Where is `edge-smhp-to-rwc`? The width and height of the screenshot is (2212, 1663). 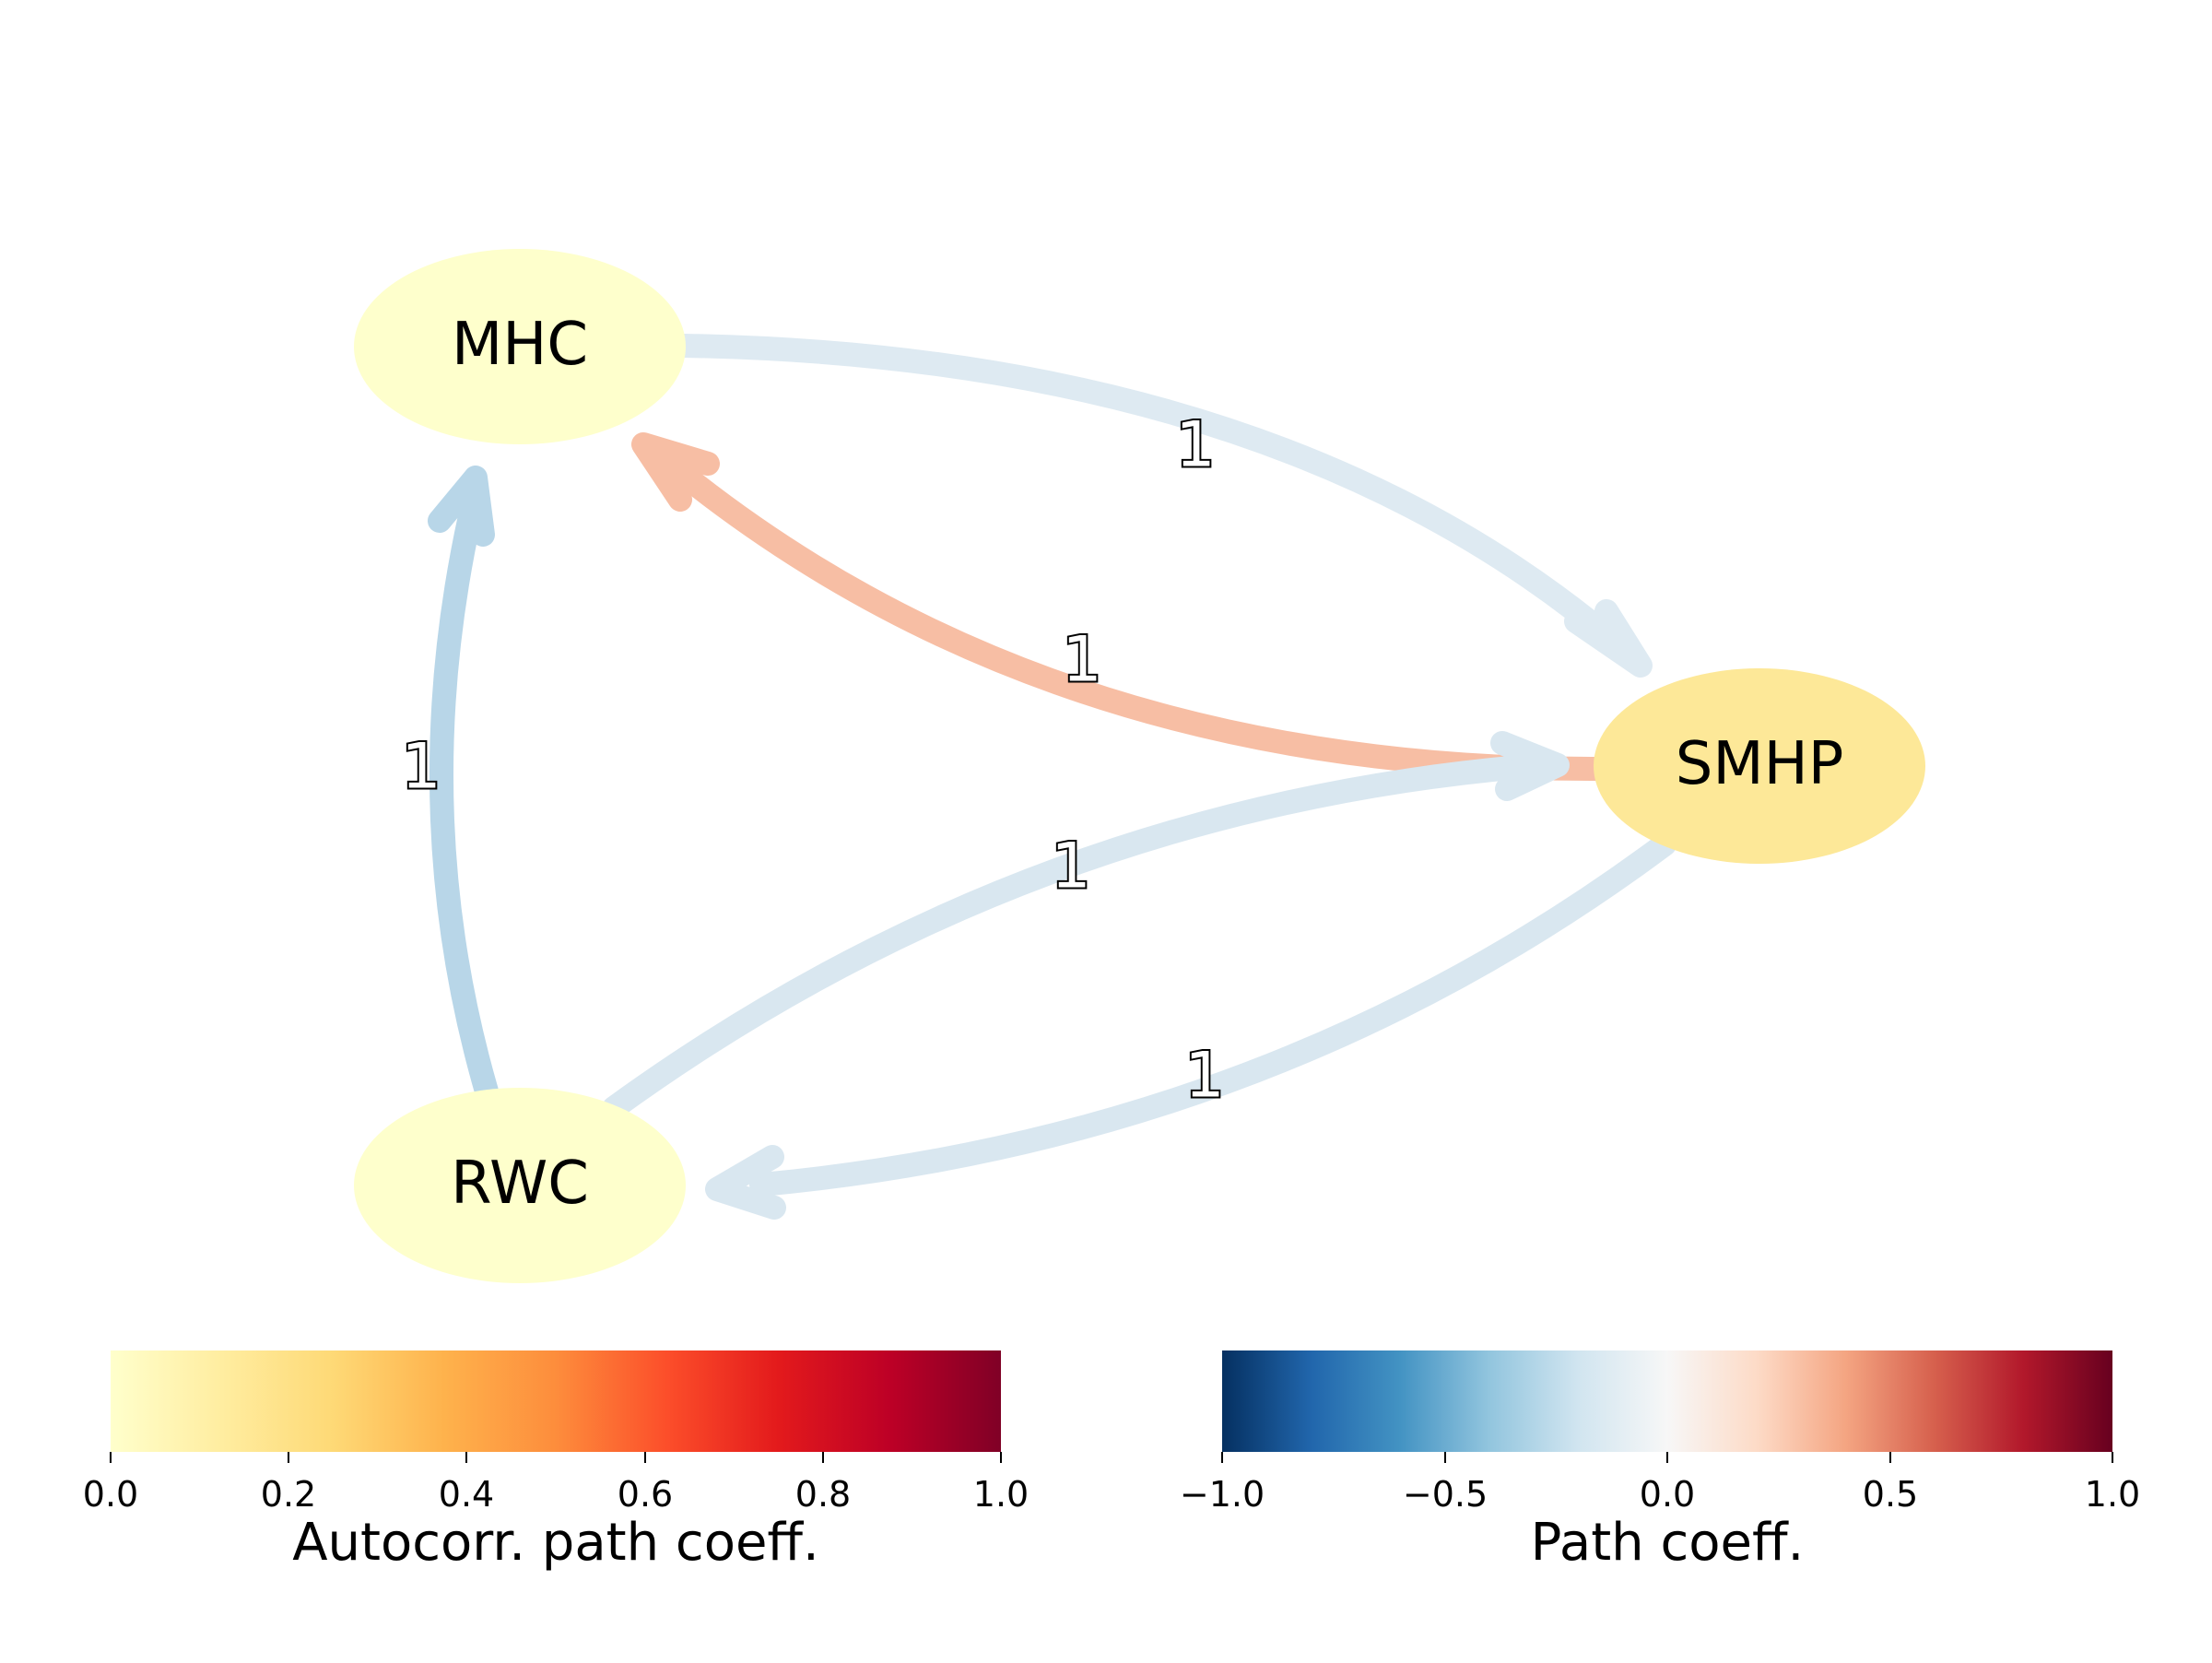
edge-smhp-to-rwc is located at coordinates (1191, 1026).